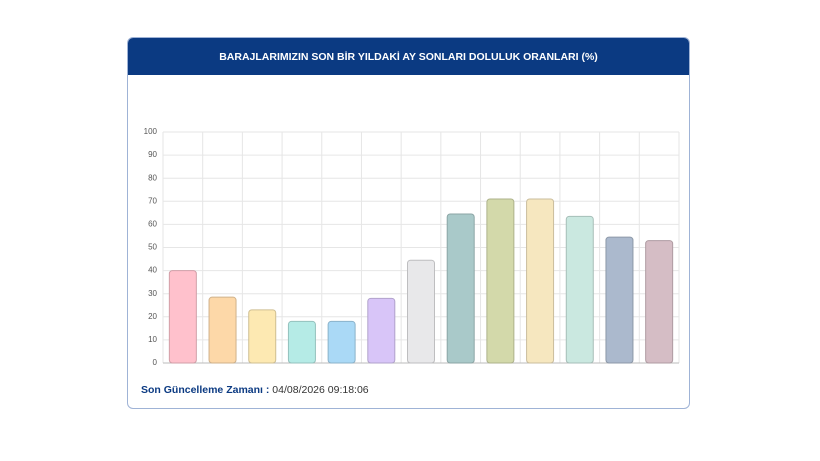  I want to click on y-tick-label: 100, so click(151, 131).